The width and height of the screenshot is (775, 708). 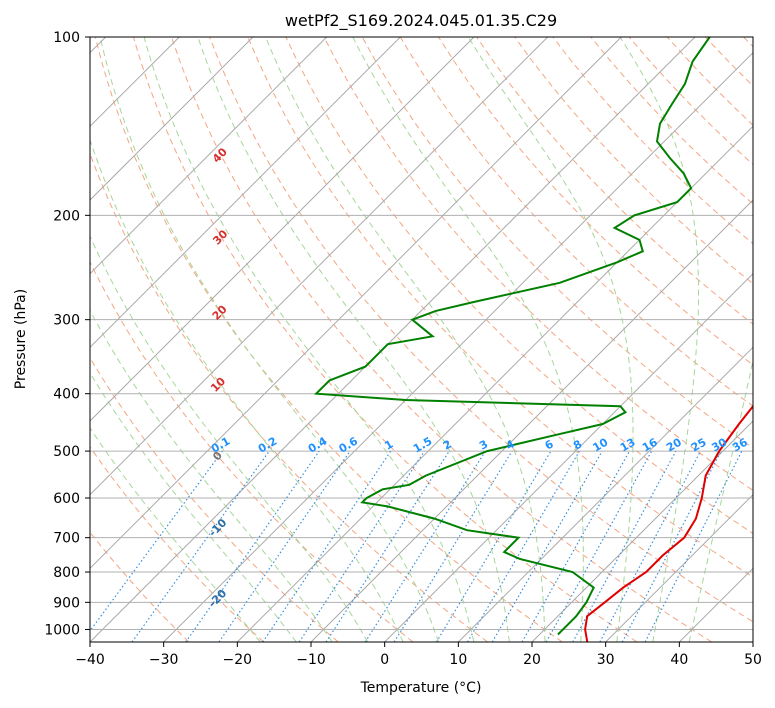 I want to click on y-tick-label: 1000, so click(x=62, y=630).